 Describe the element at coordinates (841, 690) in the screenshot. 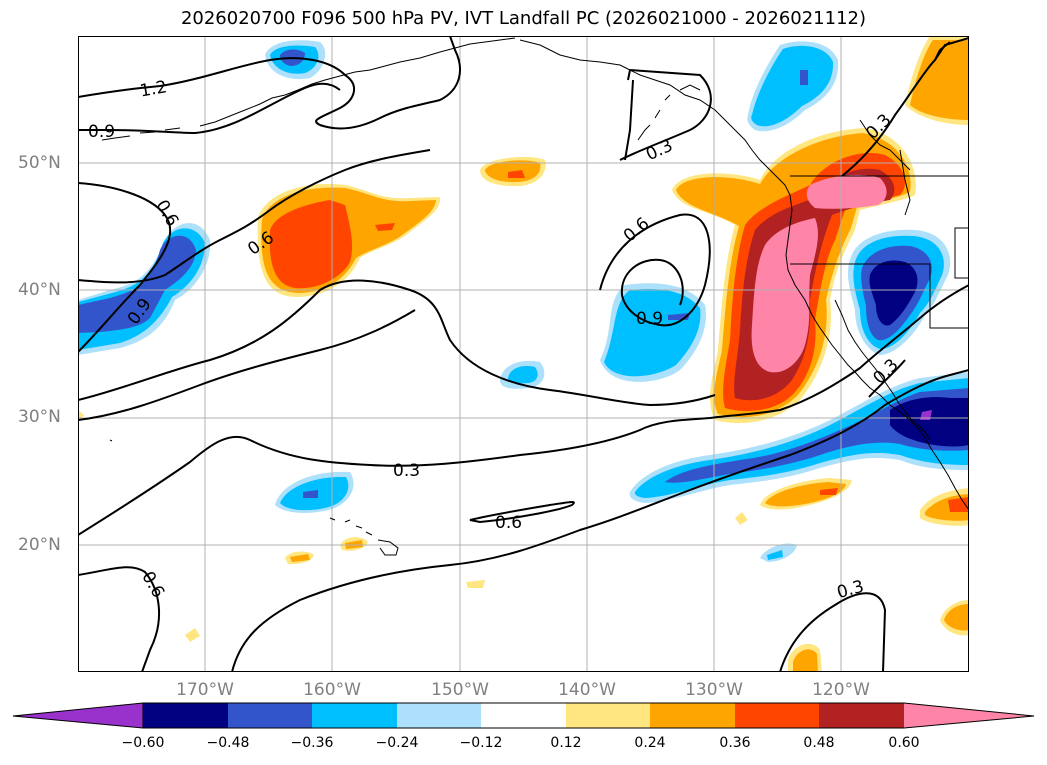

I see `lon-label: 120°W` at that location.